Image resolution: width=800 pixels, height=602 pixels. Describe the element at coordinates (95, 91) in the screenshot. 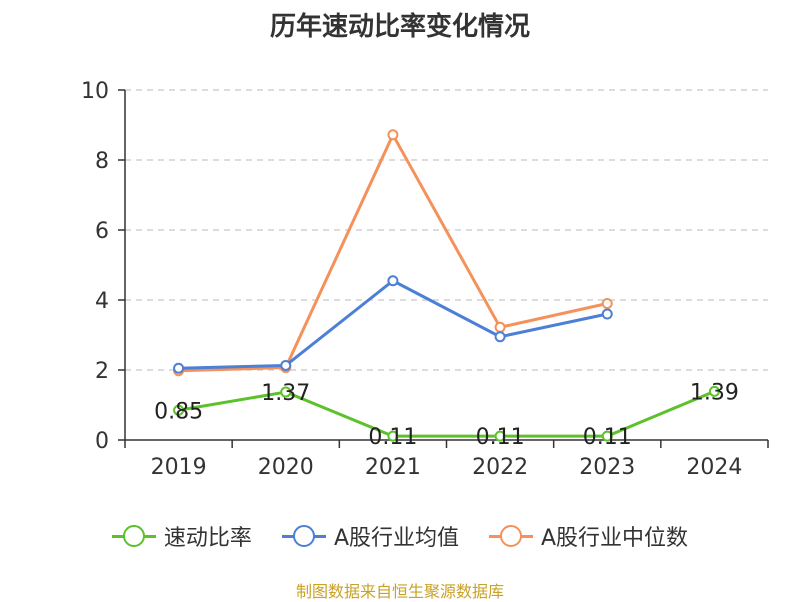

I see `y-tick-label: 10` at that location.